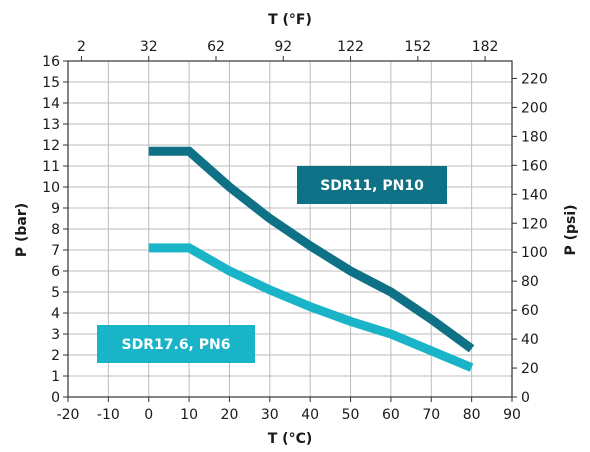 The height and width of the screenshot is (452, 590). What do you see at coordinates (417, 47) in the screenshot?
I see `x-tick-label-top: 152` at bounding box center [417, 47].